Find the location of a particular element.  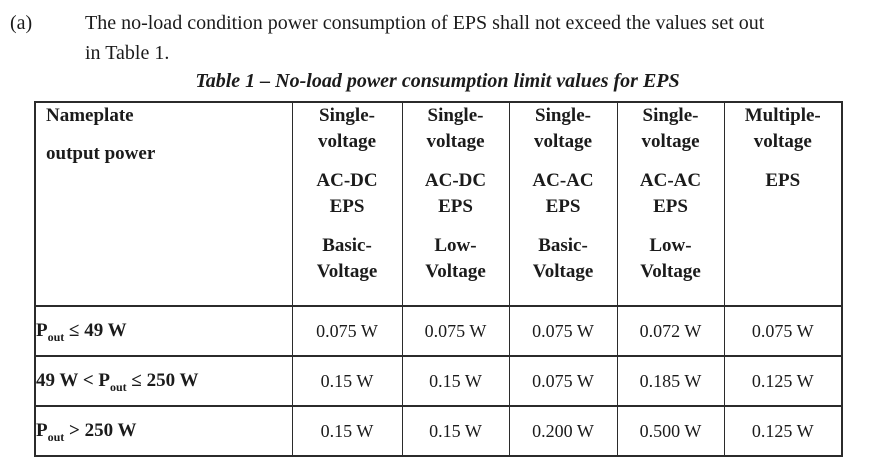

clause-label: (a) is located at coordinates (21, 23).